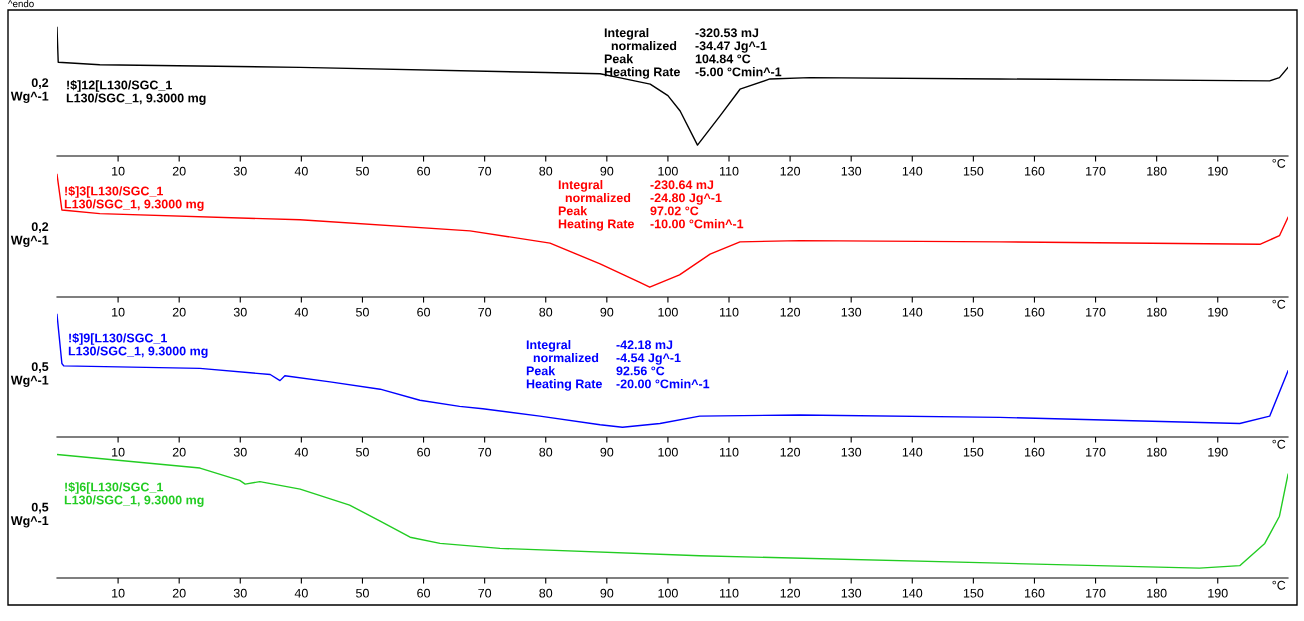 The width and height of the screenshot is (1304, 621). Describe the element at coordinates (134, 198) in the screenshot. I see `annotation: !$]3[L130/SGC_1 L130/SGC_1, 9.3000 mg` at that location.